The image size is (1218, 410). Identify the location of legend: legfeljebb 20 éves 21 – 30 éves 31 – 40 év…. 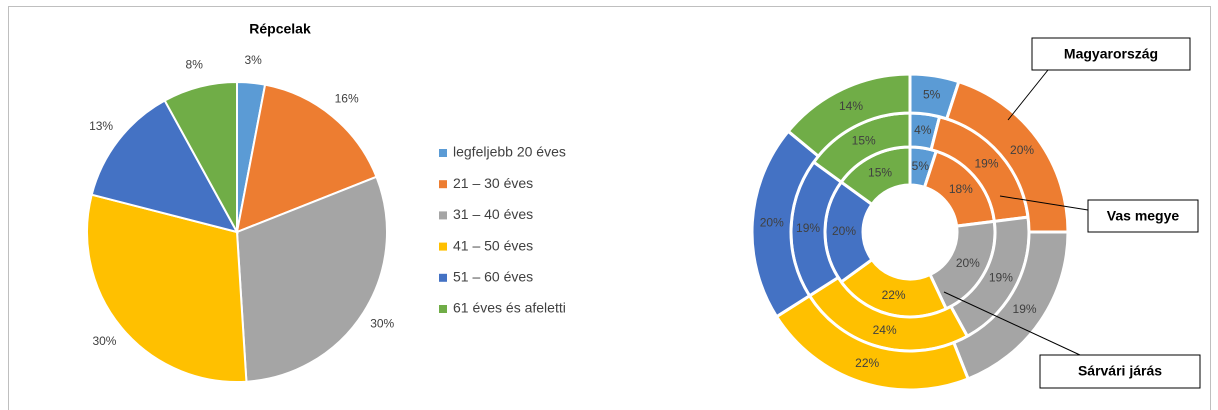
(502, 230).